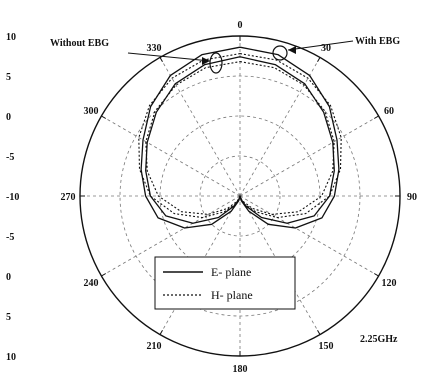 This screenshot has height=383, width=429. I want to click on annotation-without-ebg-marker, so click(216, 63).